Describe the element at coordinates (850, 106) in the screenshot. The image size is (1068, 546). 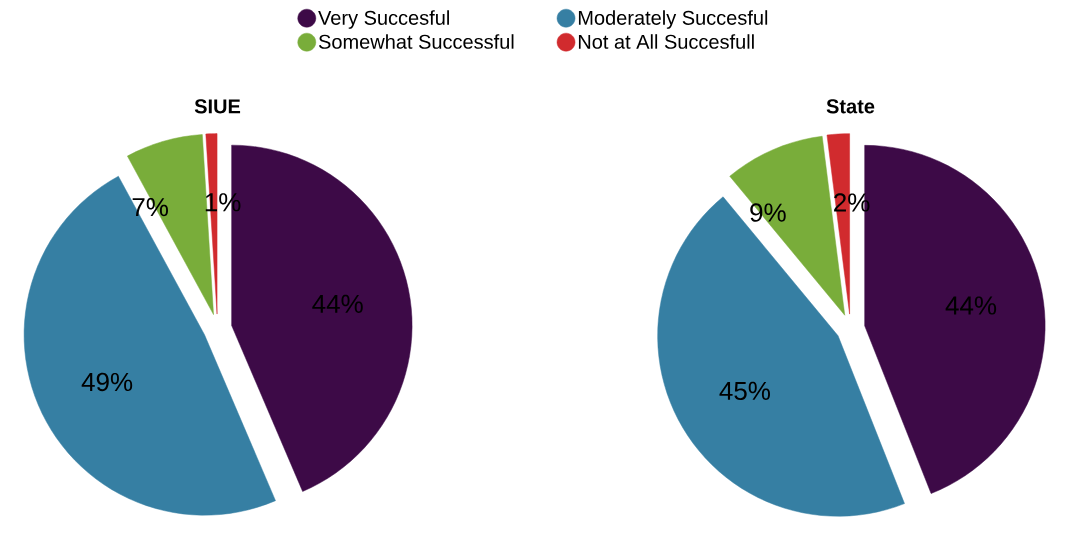
I see `chart-title: State` at that location.